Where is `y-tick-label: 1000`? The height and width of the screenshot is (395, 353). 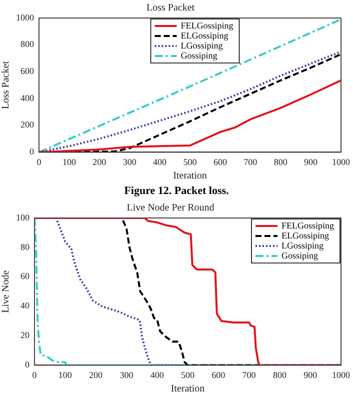 y-tick-label: 1000 is located at coordinates (25, 17).